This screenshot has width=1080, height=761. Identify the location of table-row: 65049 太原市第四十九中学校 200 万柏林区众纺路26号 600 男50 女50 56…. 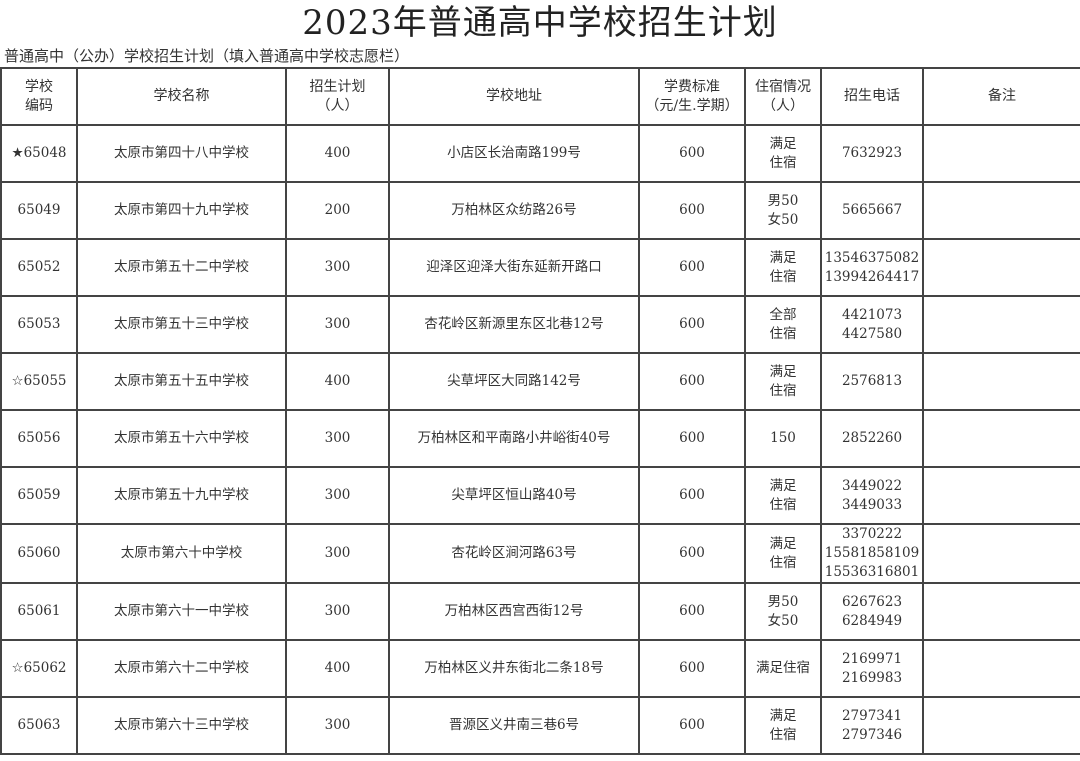
(540, 210).